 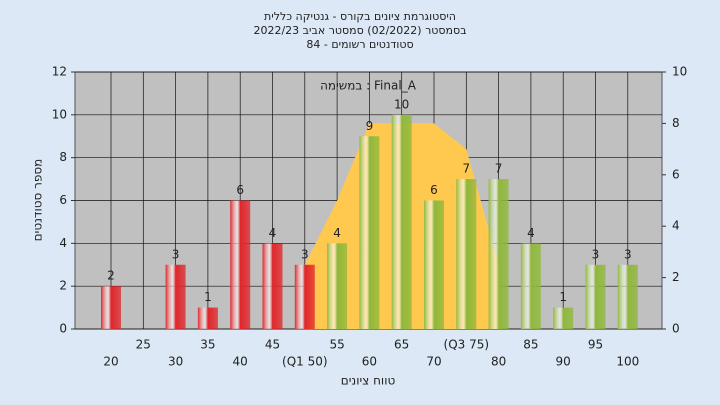 What do you see at coordinates (679, 72) in the screenshot?
I see `y2-tick-label: 10` at bounding box center [679, 72].